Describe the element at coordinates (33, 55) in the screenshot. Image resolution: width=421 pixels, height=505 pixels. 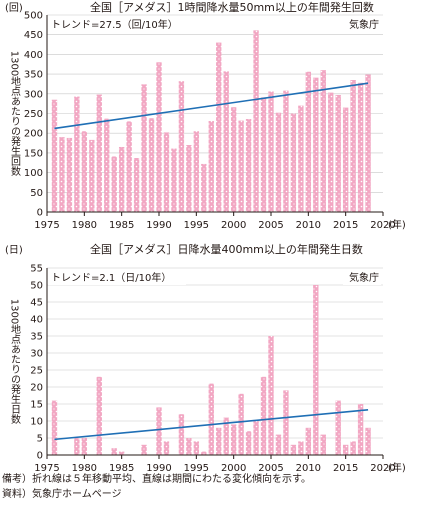
I see `y-tick-label: 400` at that location.